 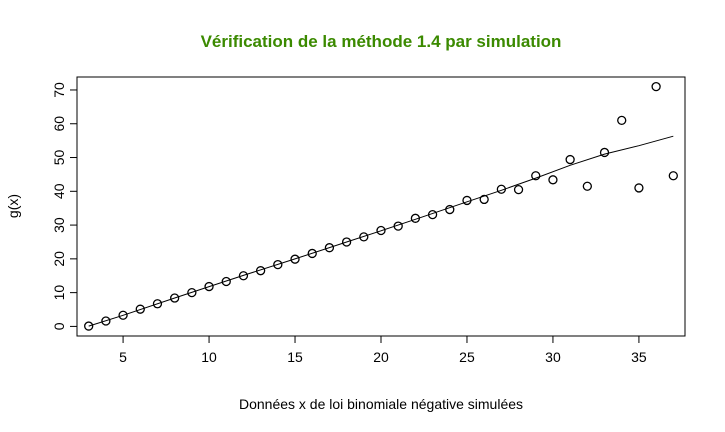 What do you see at coordinates (295, 357) in the screenshot?
I see `x-tick-label: 15` at bounding box center [295, 357].